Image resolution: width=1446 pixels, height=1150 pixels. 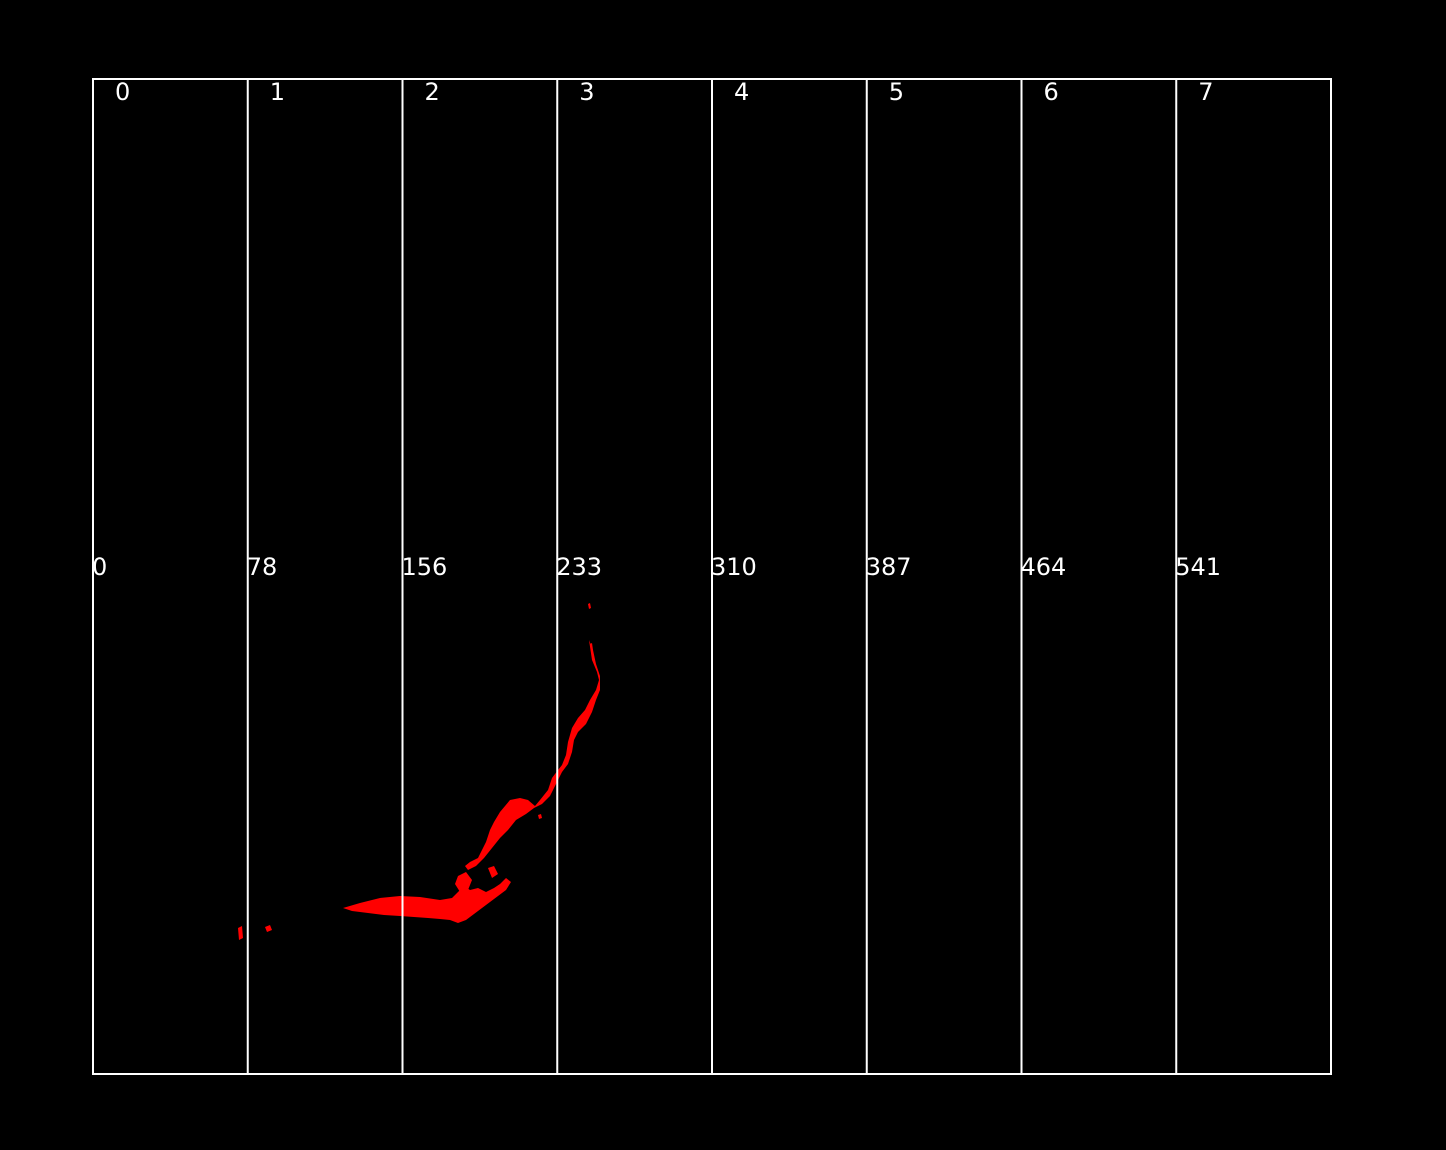 I want to click on column-offset-label: 0, so click(x=99, y=567).